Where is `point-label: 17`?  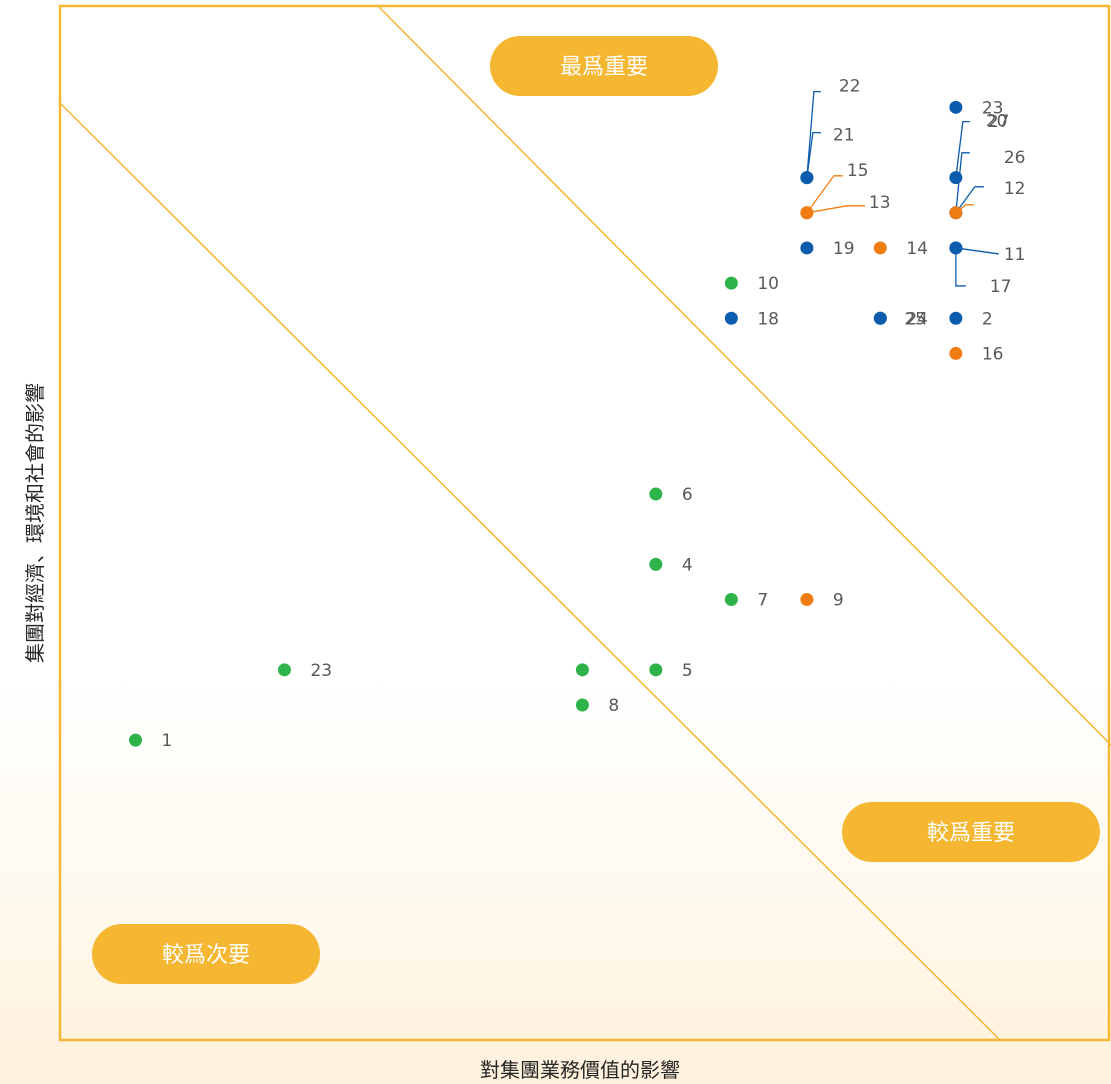
point-label: 17 is located at coordinates (1001, 287).